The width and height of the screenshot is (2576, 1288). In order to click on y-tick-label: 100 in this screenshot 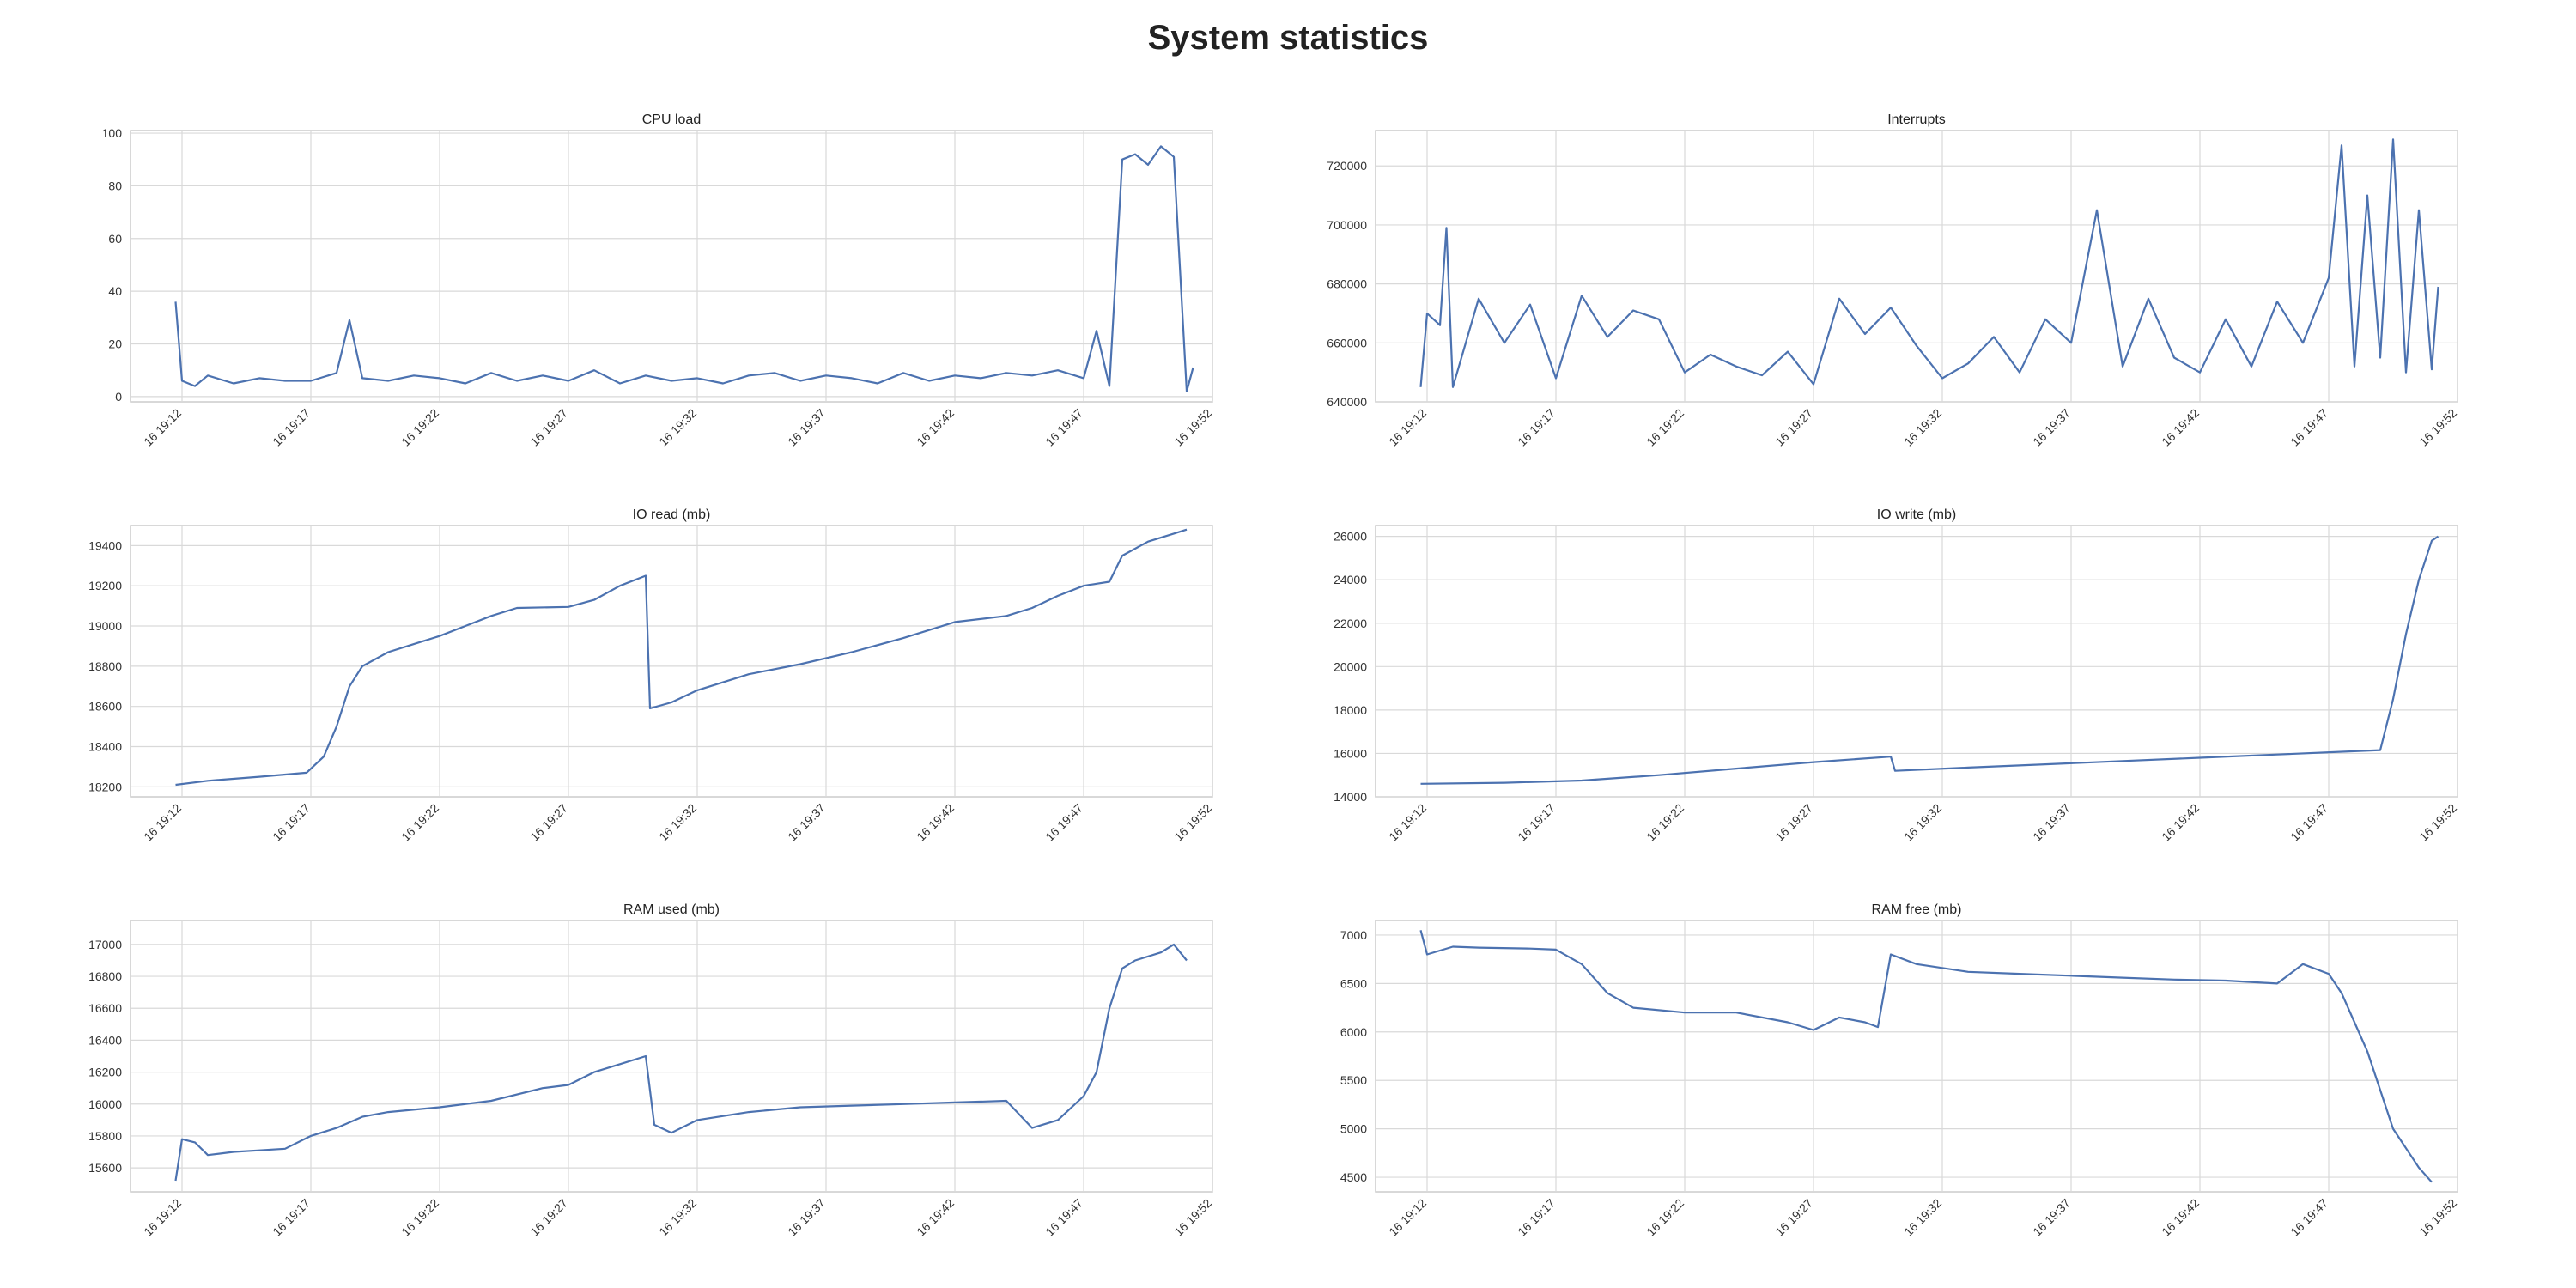, I will do `click(112, 133)`.